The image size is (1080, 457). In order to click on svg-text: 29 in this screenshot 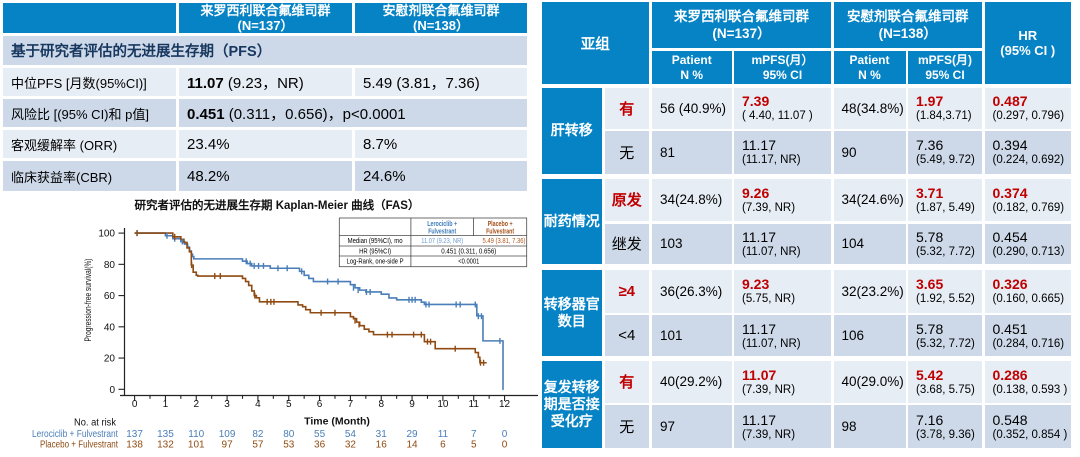, I will do `click(413, 434)`.